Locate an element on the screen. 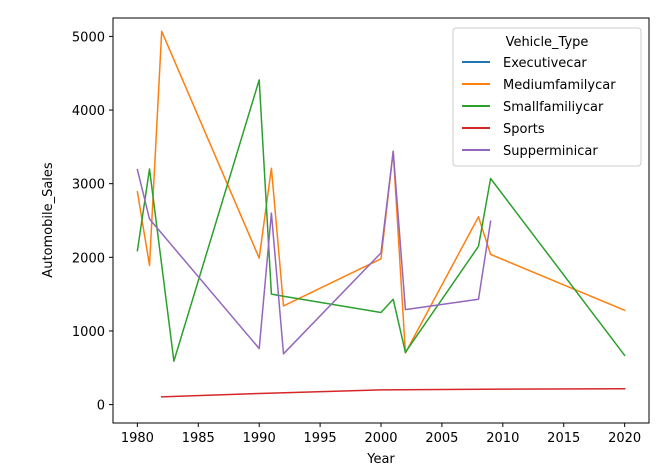 Image resolution: width=670 pixels, height=472 pixels. x-tick-label: 2000 is located at coordinates (380, 438).